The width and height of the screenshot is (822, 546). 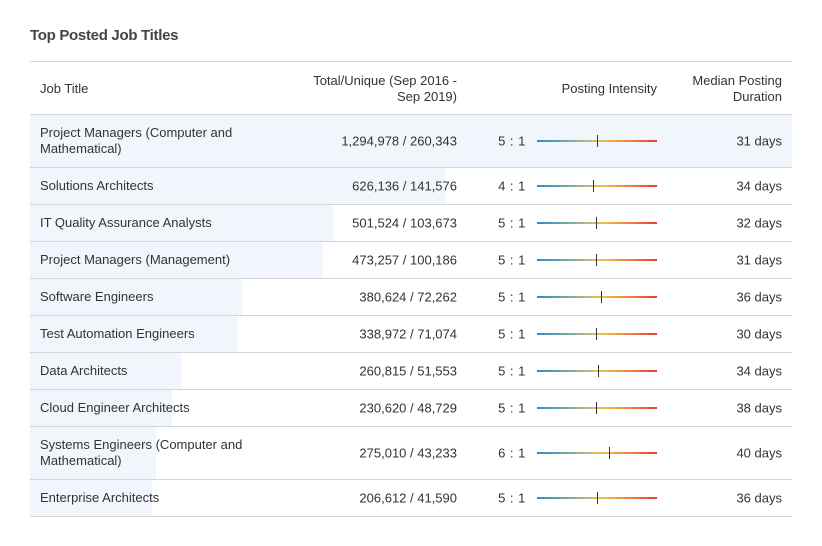 I want to click on total-unique-cell: 626,136 / 141,576, so click(x=404, y=186).